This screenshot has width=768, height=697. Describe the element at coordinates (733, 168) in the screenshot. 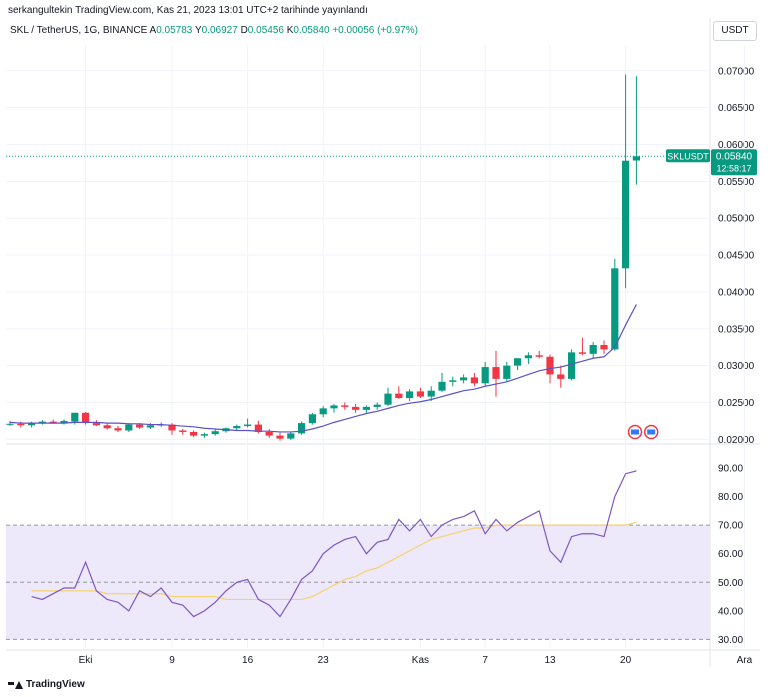

I see `price-badge-countdown: 12:58:17` at that location.